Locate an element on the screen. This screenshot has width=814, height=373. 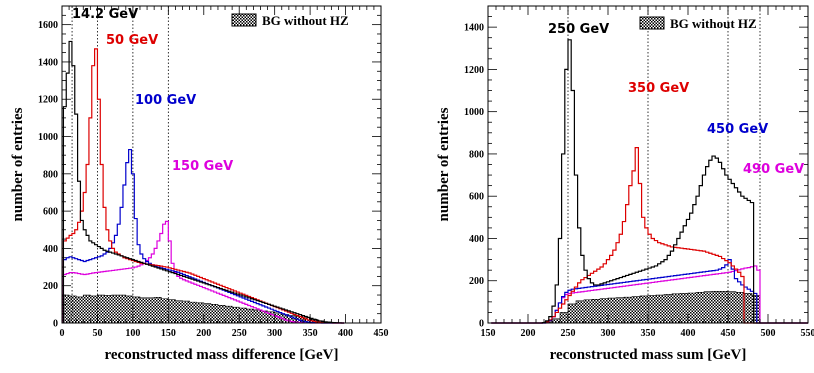
x-tick-label: 0 is located at coordinates (62, 333).